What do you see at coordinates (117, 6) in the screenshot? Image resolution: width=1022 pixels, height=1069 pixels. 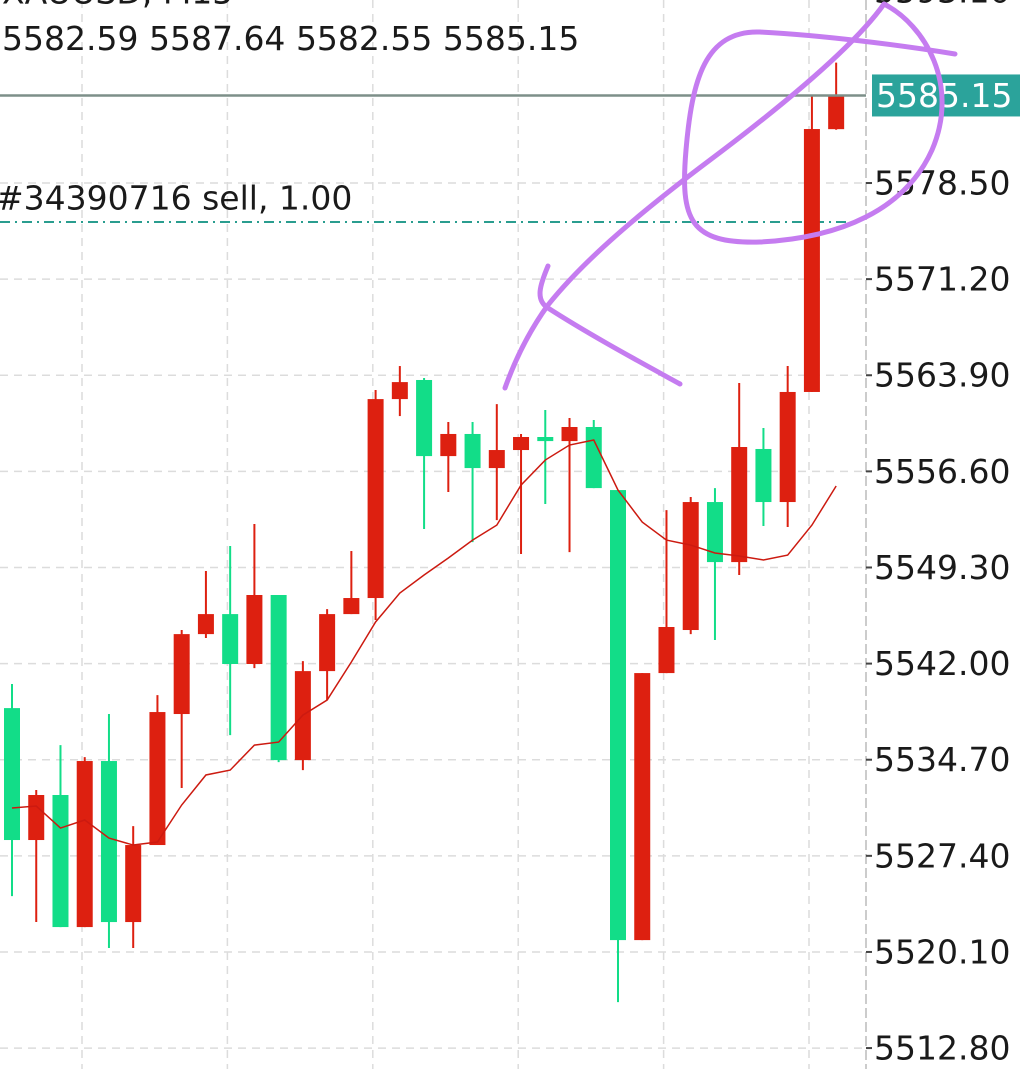 I see `chart-title: XAUUSD, M15` at bounding box center [117, 6].